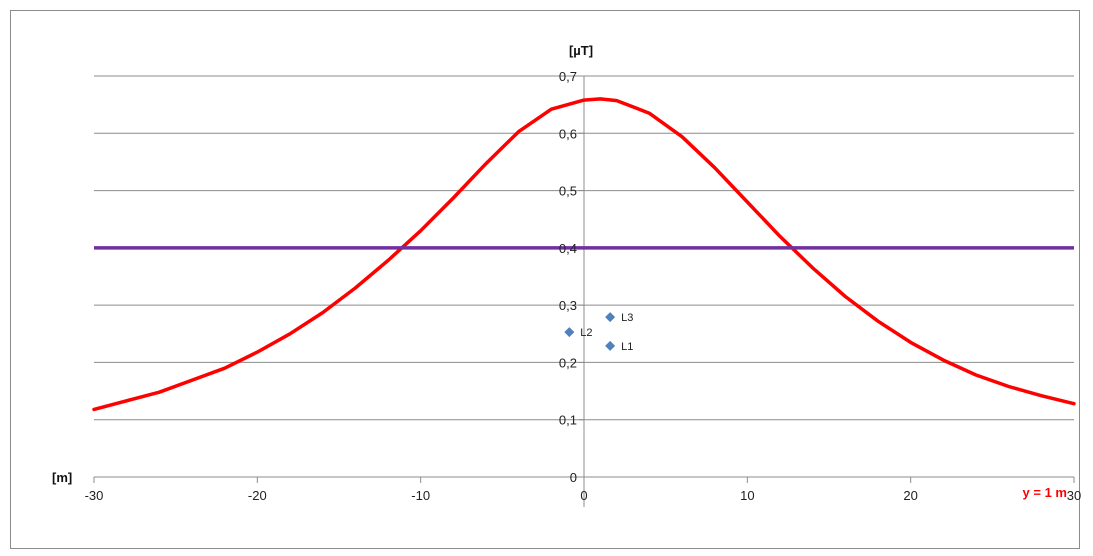  What do you see at coordinates (569, 332) in the screenshot?
I see `data-point-l2` at bounding box center [569, 332].